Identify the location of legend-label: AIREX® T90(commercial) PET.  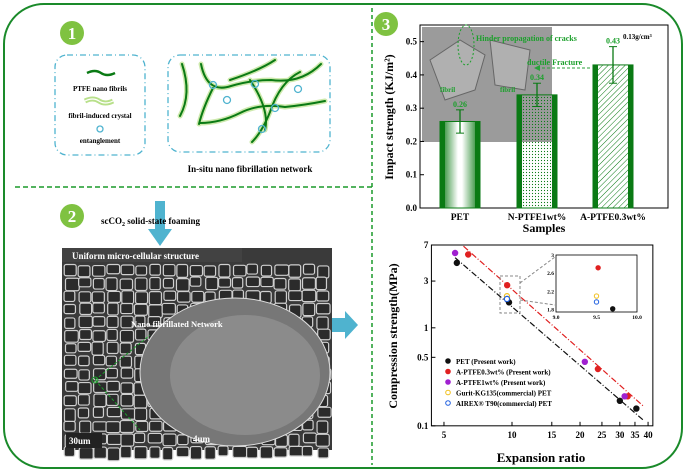
(504, 404).